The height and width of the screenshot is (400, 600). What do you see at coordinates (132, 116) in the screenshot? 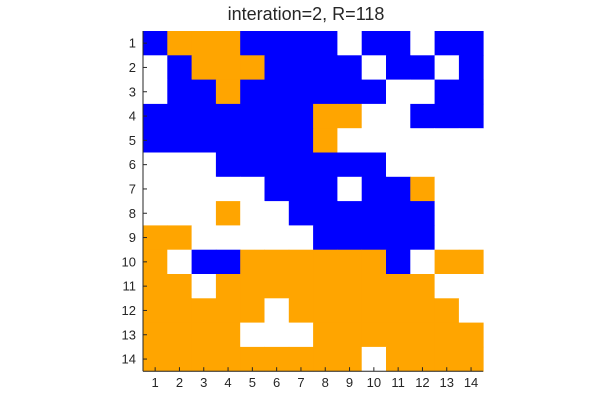
I see `y-tick-label: 4` at bounding box center [132, 116].